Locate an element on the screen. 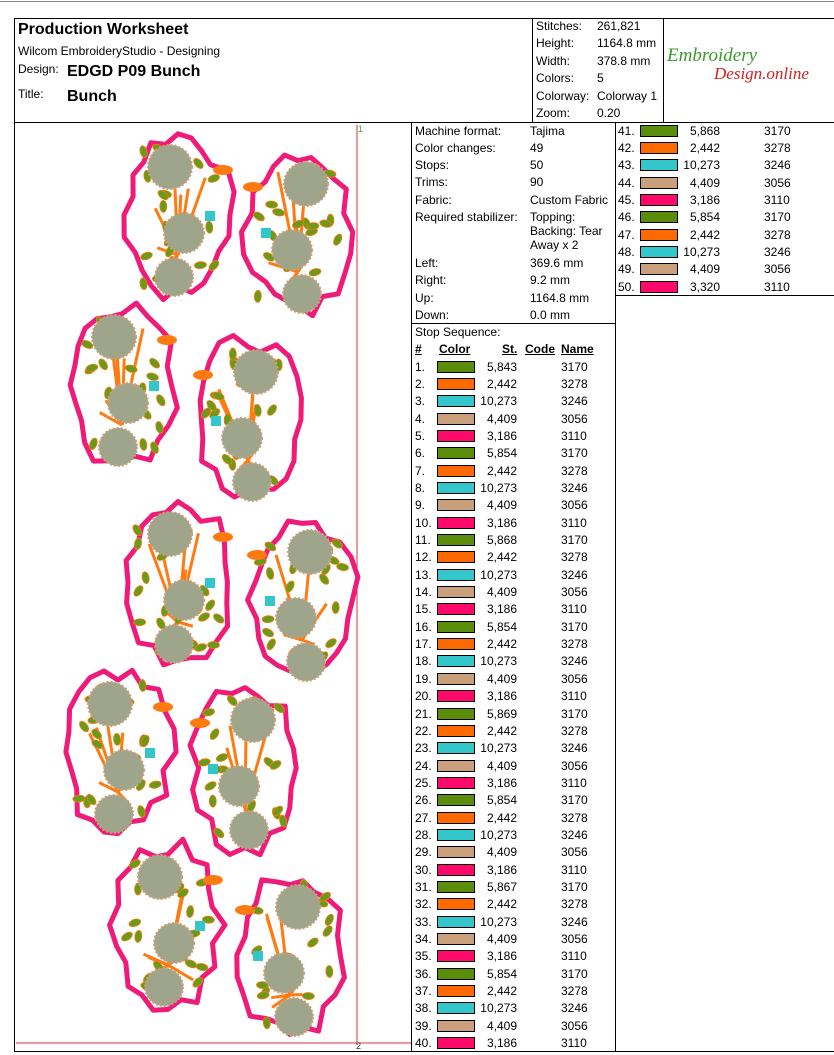 Image resolution: width=834 pixels, height=1055 pixels. footer-rule is located at coordinates (424, 1051).